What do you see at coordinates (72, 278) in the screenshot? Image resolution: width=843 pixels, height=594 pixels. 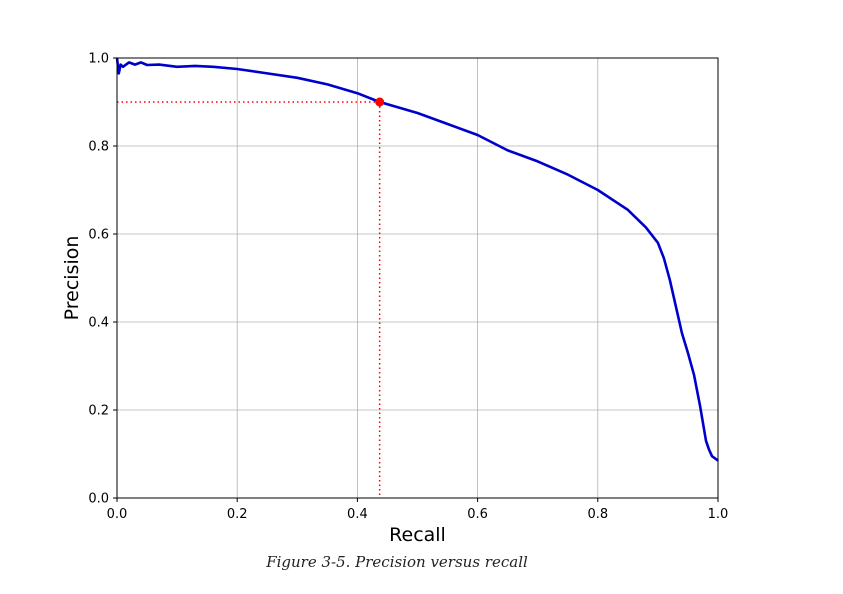 I see `y-axis-title: Precision` at bounding box center [72, 278].